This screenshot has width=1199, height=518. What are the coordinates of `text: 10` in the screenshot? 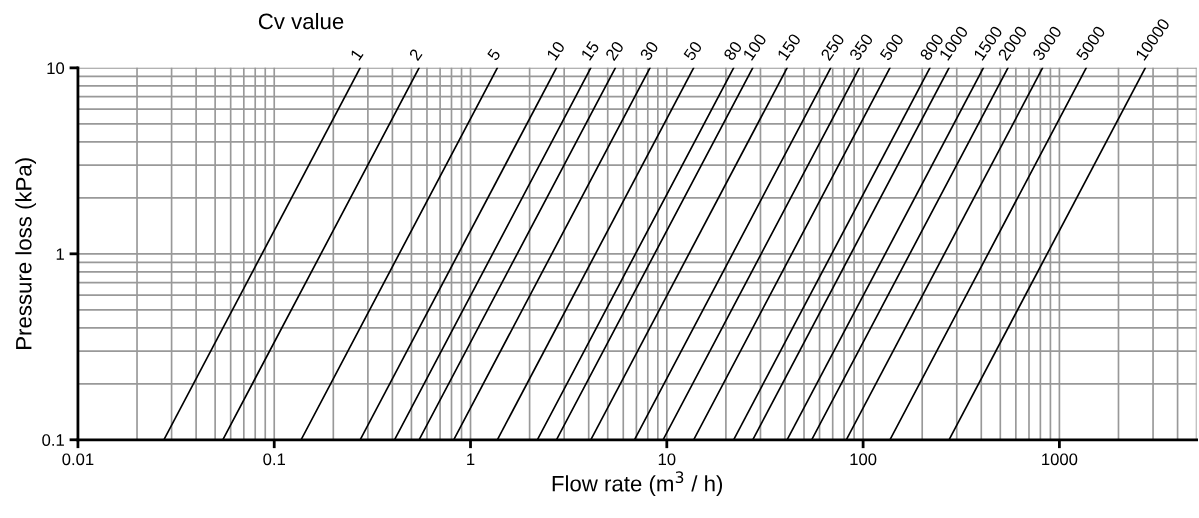 It's located at (556, 50).